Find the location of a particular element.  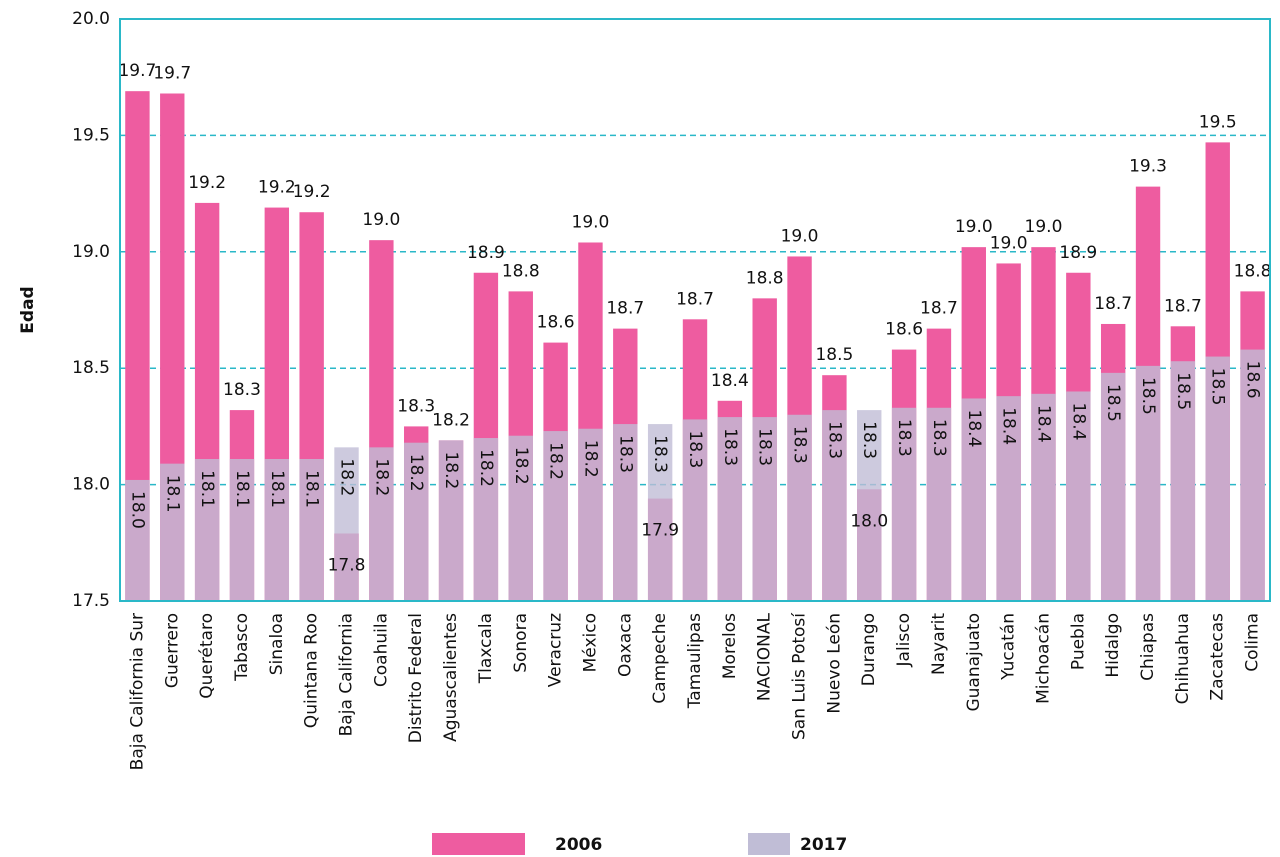

x-tick-label: Quintana Roo is located at coordinates (312, 670).